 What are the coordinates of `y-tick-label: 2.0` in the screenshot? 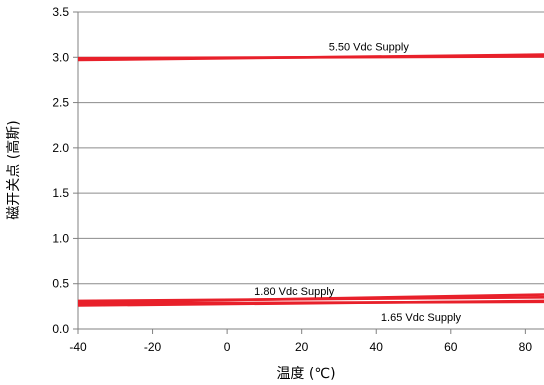 It's located at (60, 148).